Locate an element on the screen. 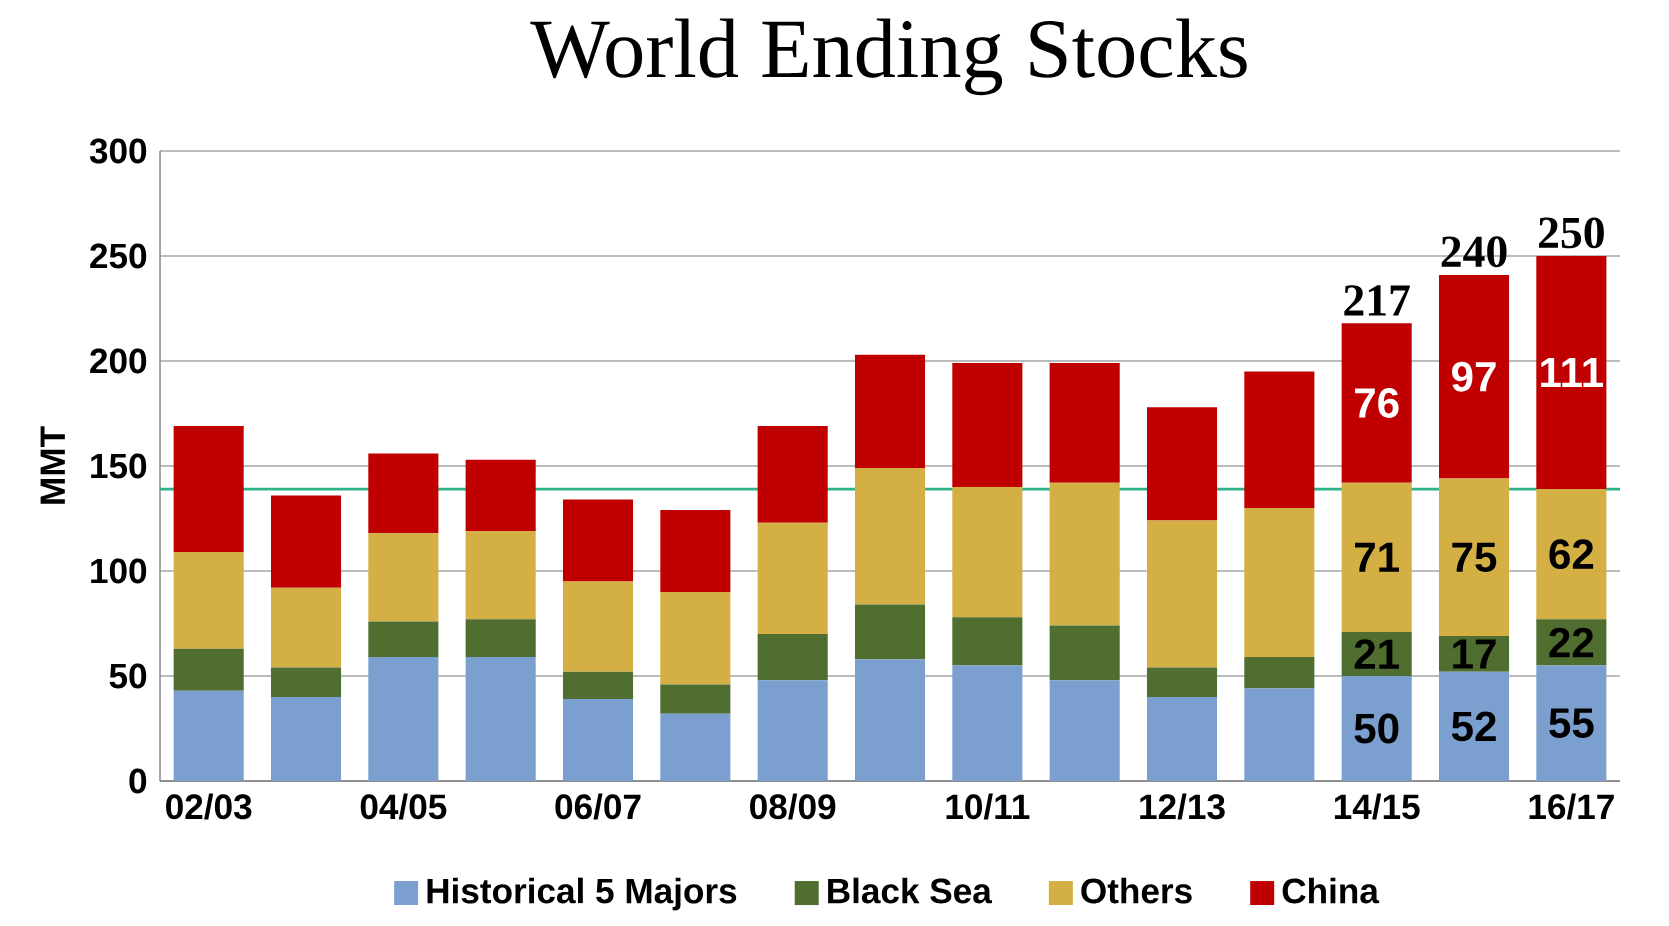  y-tick-label: 150 is located at coordinates (119, 466).